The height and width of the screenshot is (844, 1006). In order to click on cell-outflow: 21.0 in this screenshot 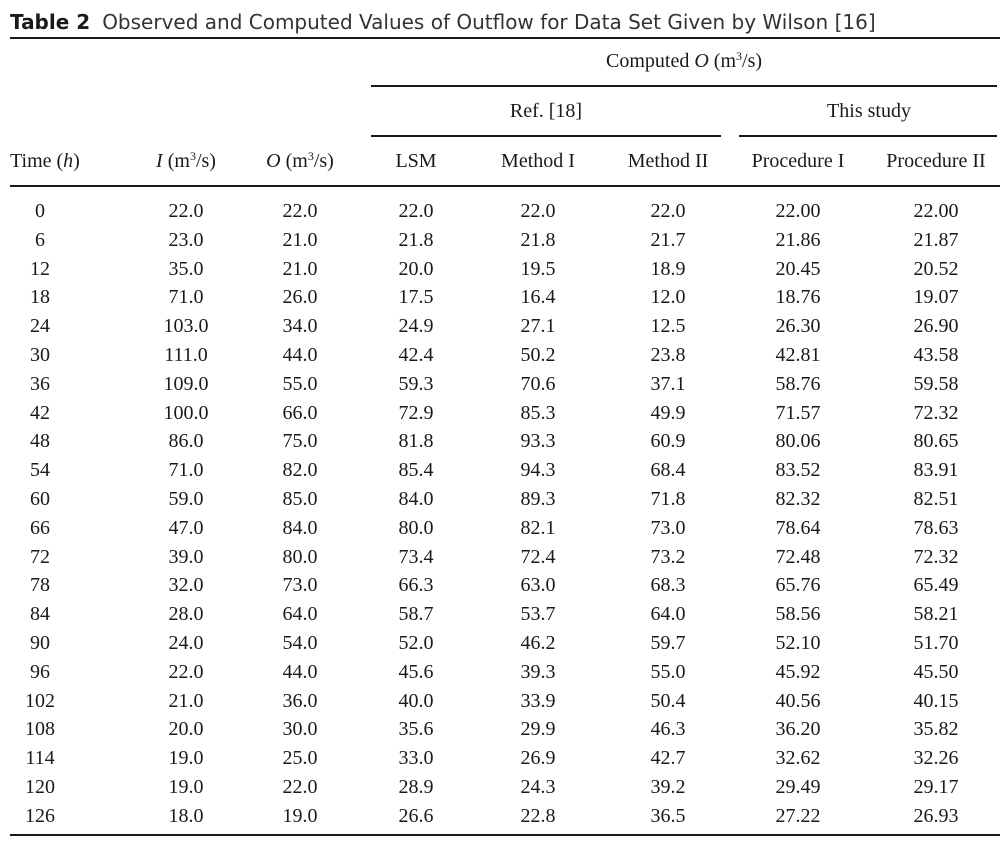, I will do `click(300, 239)`.